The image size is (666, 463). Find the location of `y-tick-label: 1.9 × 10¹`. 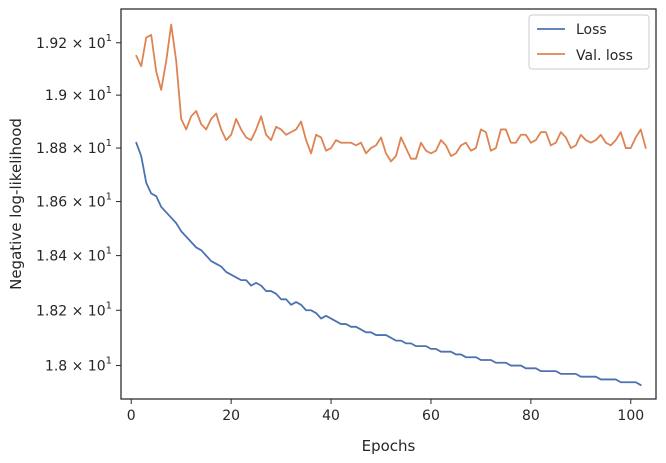

y-tick-label: 1.9 × 10¹ is located at coordinates (78, 94).